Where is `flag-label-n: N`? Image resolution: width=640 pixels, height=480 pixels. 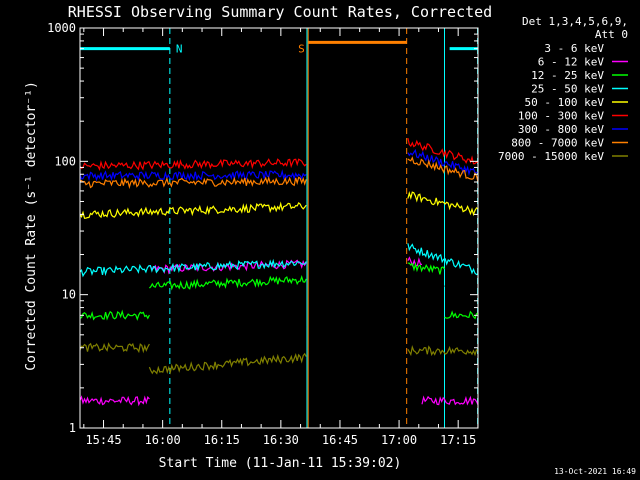 flag-label-n: N is located at coordinates (179, 49).